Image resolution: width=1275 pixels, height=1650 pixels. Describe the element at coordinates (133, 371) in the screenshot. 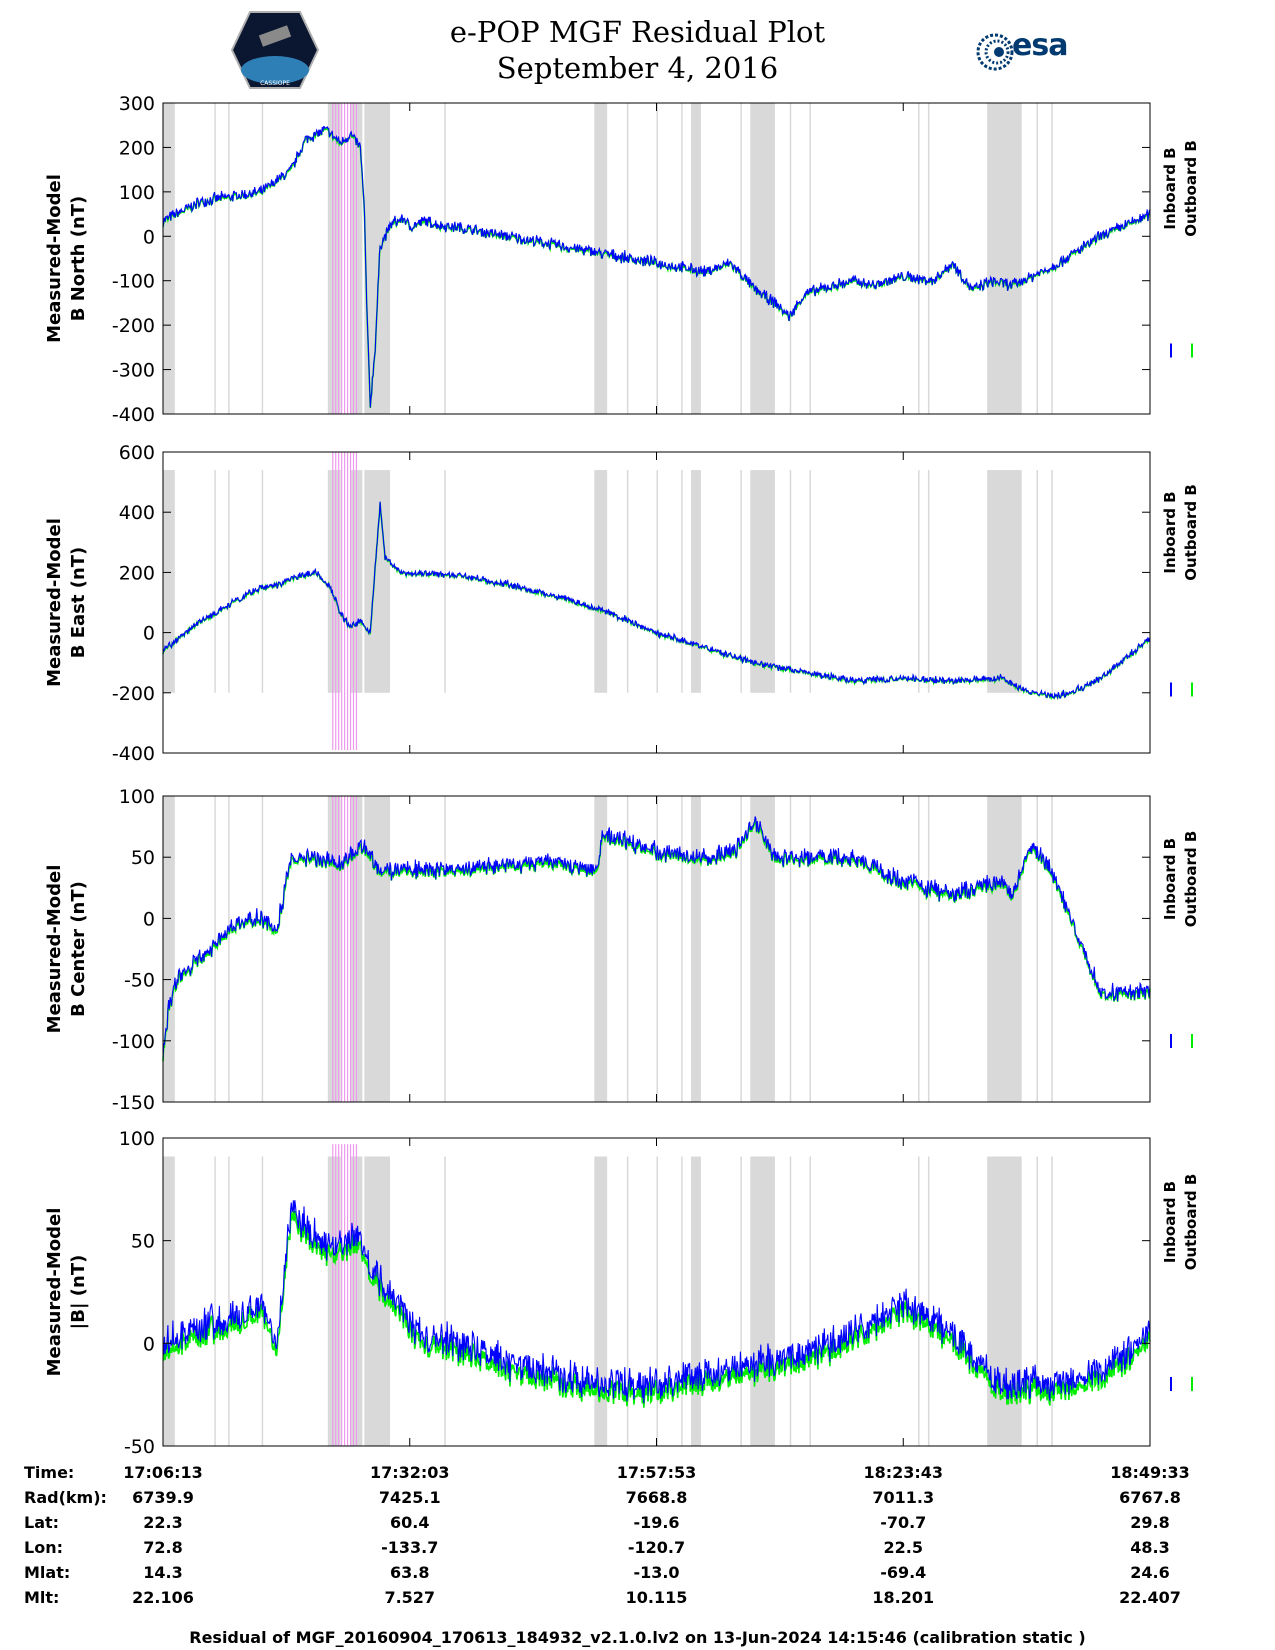

I see `y-tick-label: -300` at that location.